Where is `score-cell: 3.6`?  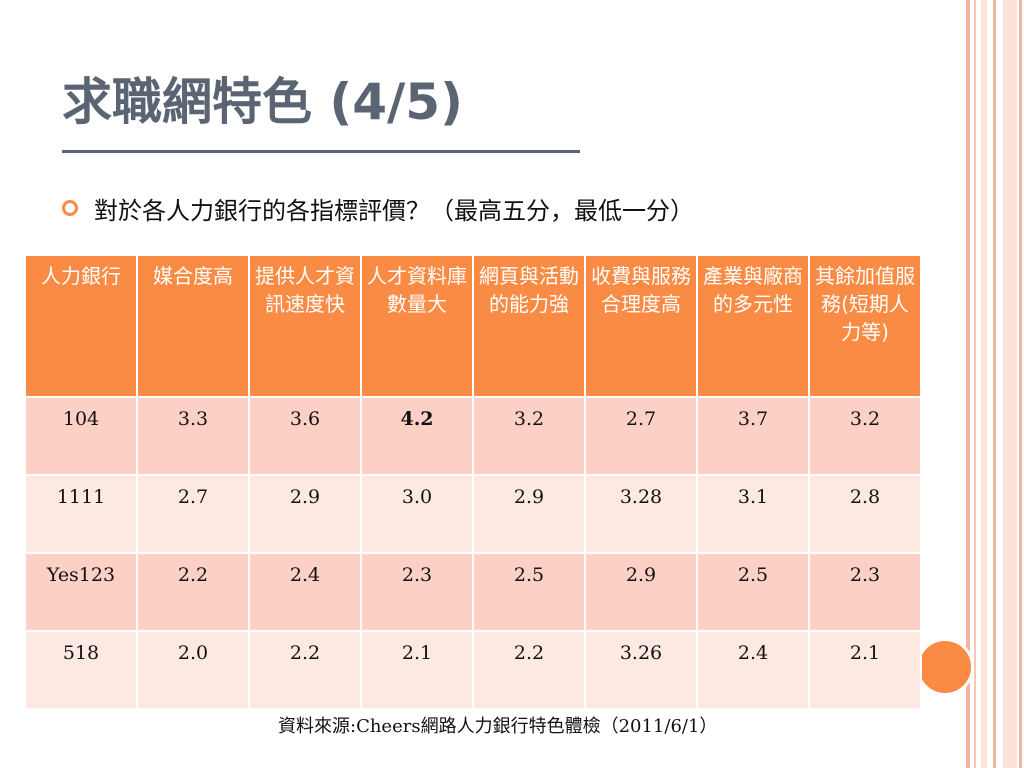
score-cell: 3.6 is located at coordinates (305, 436).